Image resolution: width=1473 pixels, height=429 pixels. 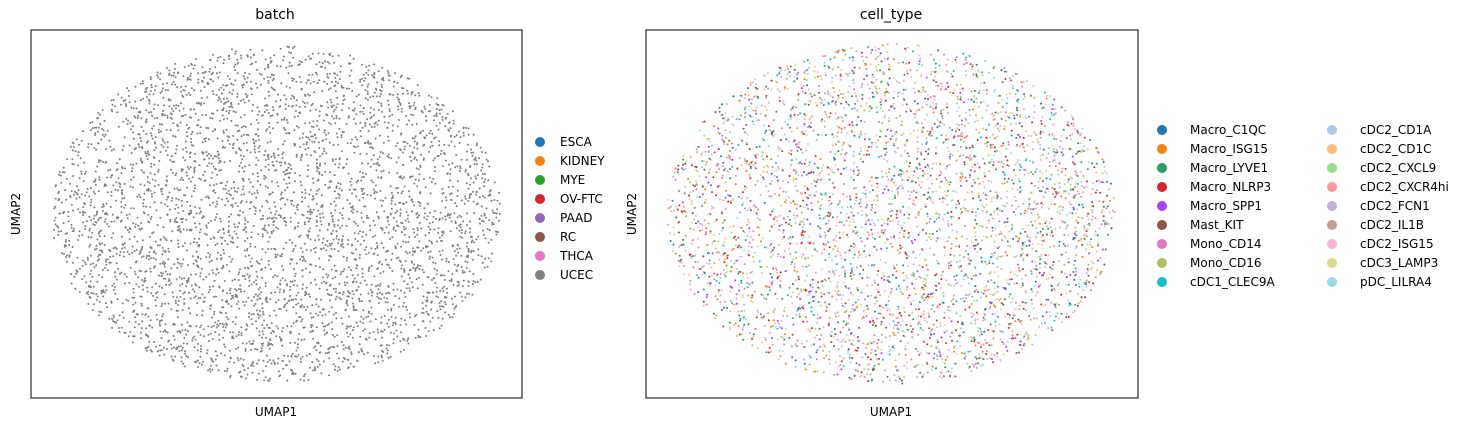 I want to click on legend-entry: MYE, so click(x=560, y=180).